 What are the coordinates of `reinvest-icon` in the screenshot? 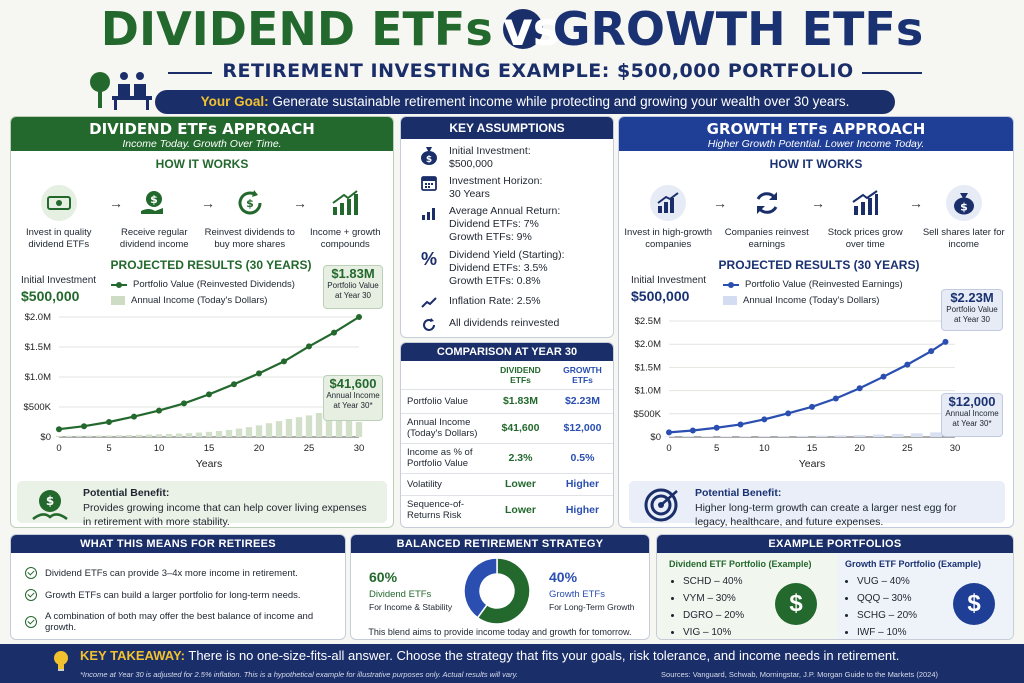 It's located at (429, 327).